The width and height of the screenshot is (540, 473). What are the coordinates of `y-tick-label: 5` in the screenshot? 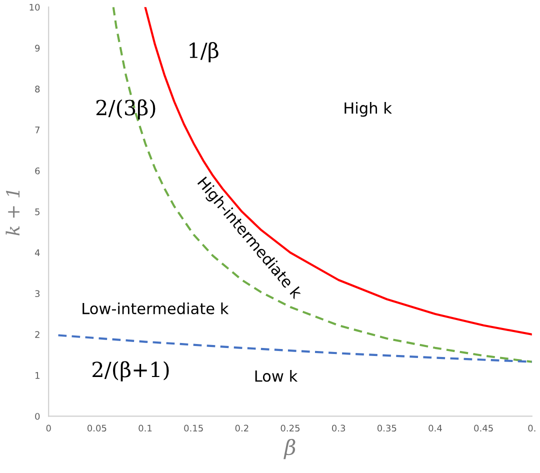 It's located at (37, 212).